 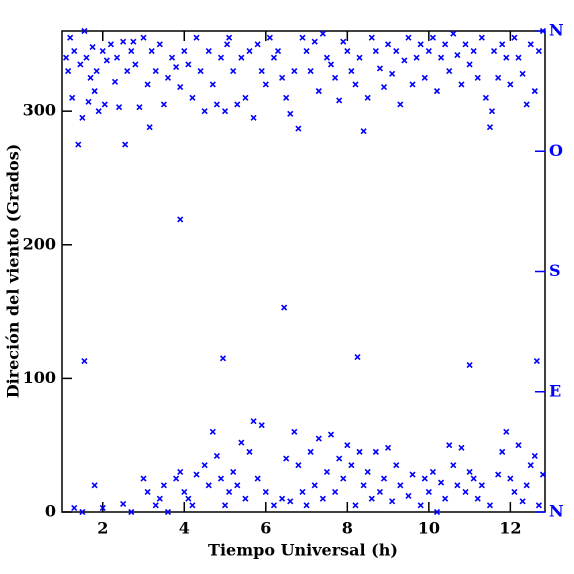 I want to click on x-tick-label: 2, so click(x=102, y=528).